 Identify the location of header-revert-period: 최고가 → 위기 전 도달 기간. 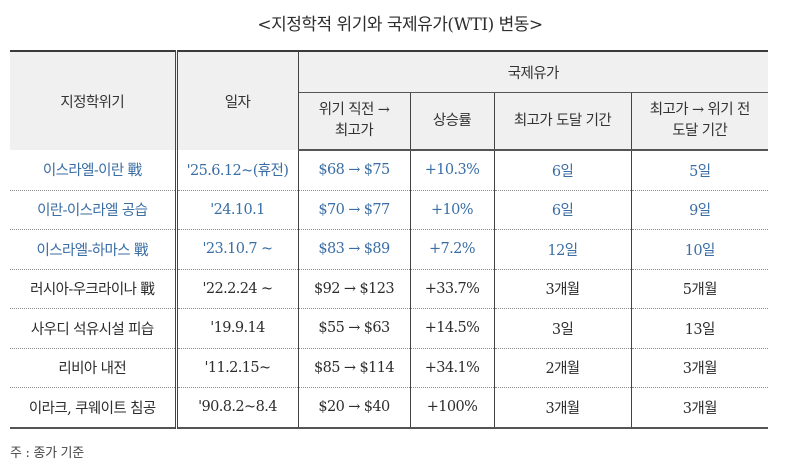
(699, 121).